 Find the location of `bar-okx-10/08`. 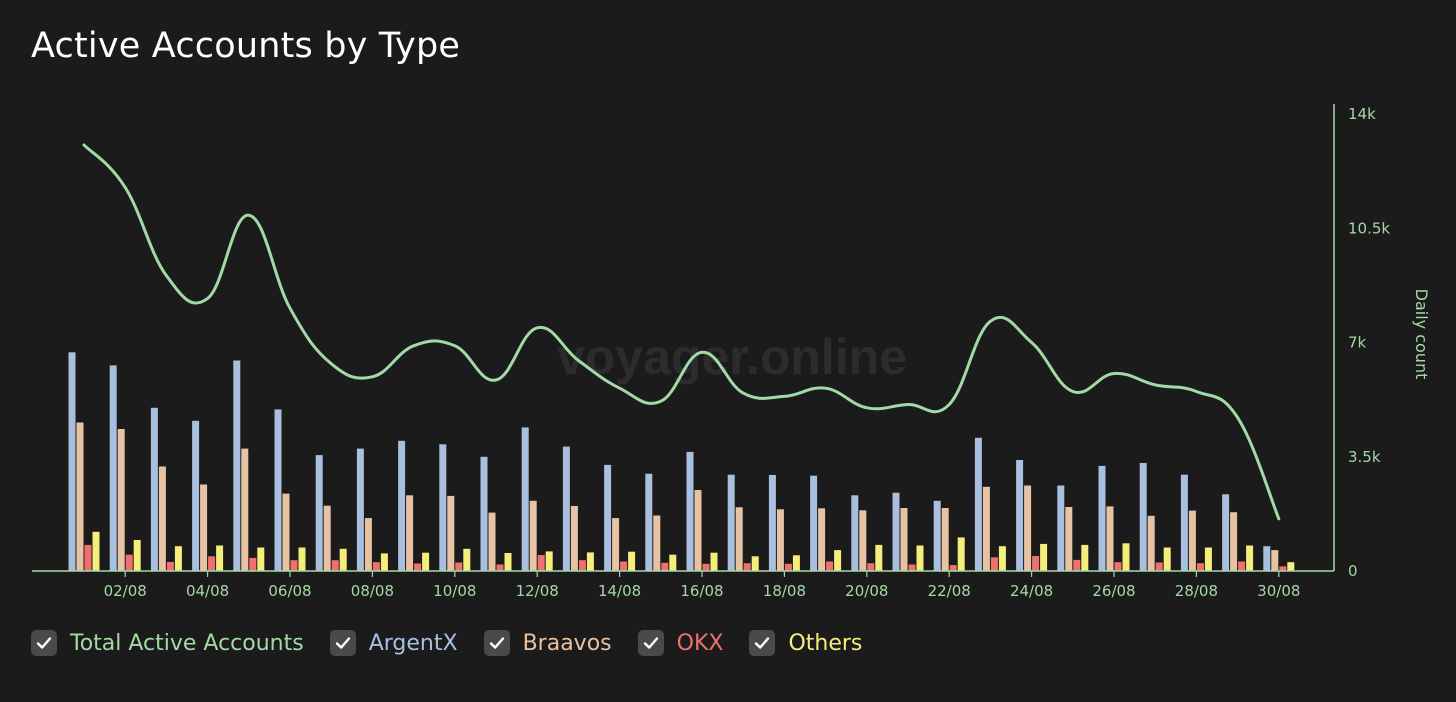

bar-okx-10/08 is located at coordinates (459, 566).